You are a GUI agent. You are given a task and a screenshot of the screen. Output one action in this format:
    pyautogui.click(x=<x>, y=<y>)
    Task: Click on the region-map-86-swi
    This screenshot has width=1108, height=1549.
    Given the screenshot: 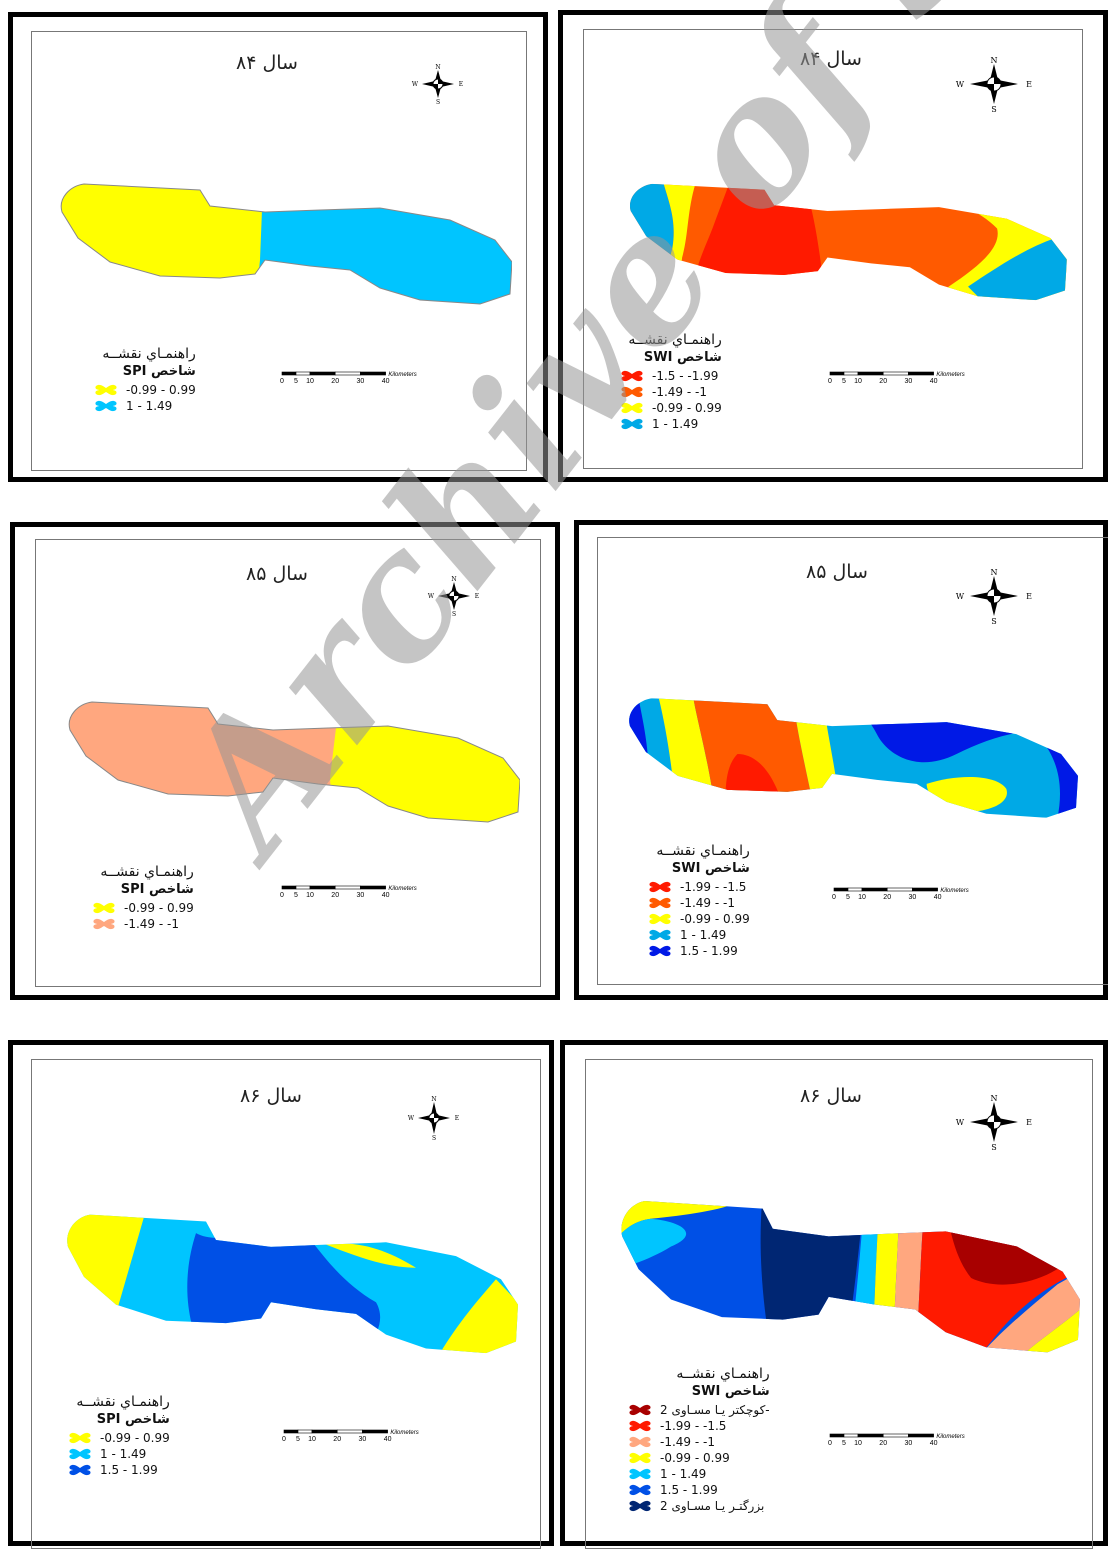 What is the action you would take?
    pyautogui.click(x=850, y=1277)
    